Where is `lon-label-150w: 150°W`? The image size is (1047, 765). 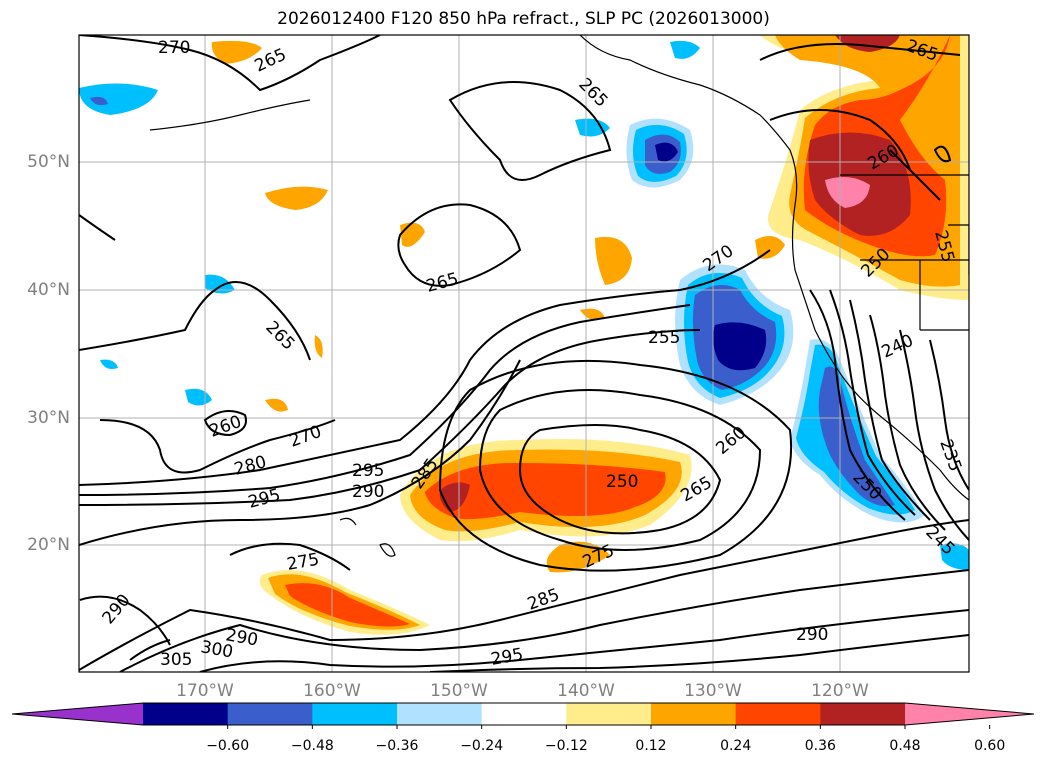 lon-label-150w: 150°W is located at coordinates (459, 691).